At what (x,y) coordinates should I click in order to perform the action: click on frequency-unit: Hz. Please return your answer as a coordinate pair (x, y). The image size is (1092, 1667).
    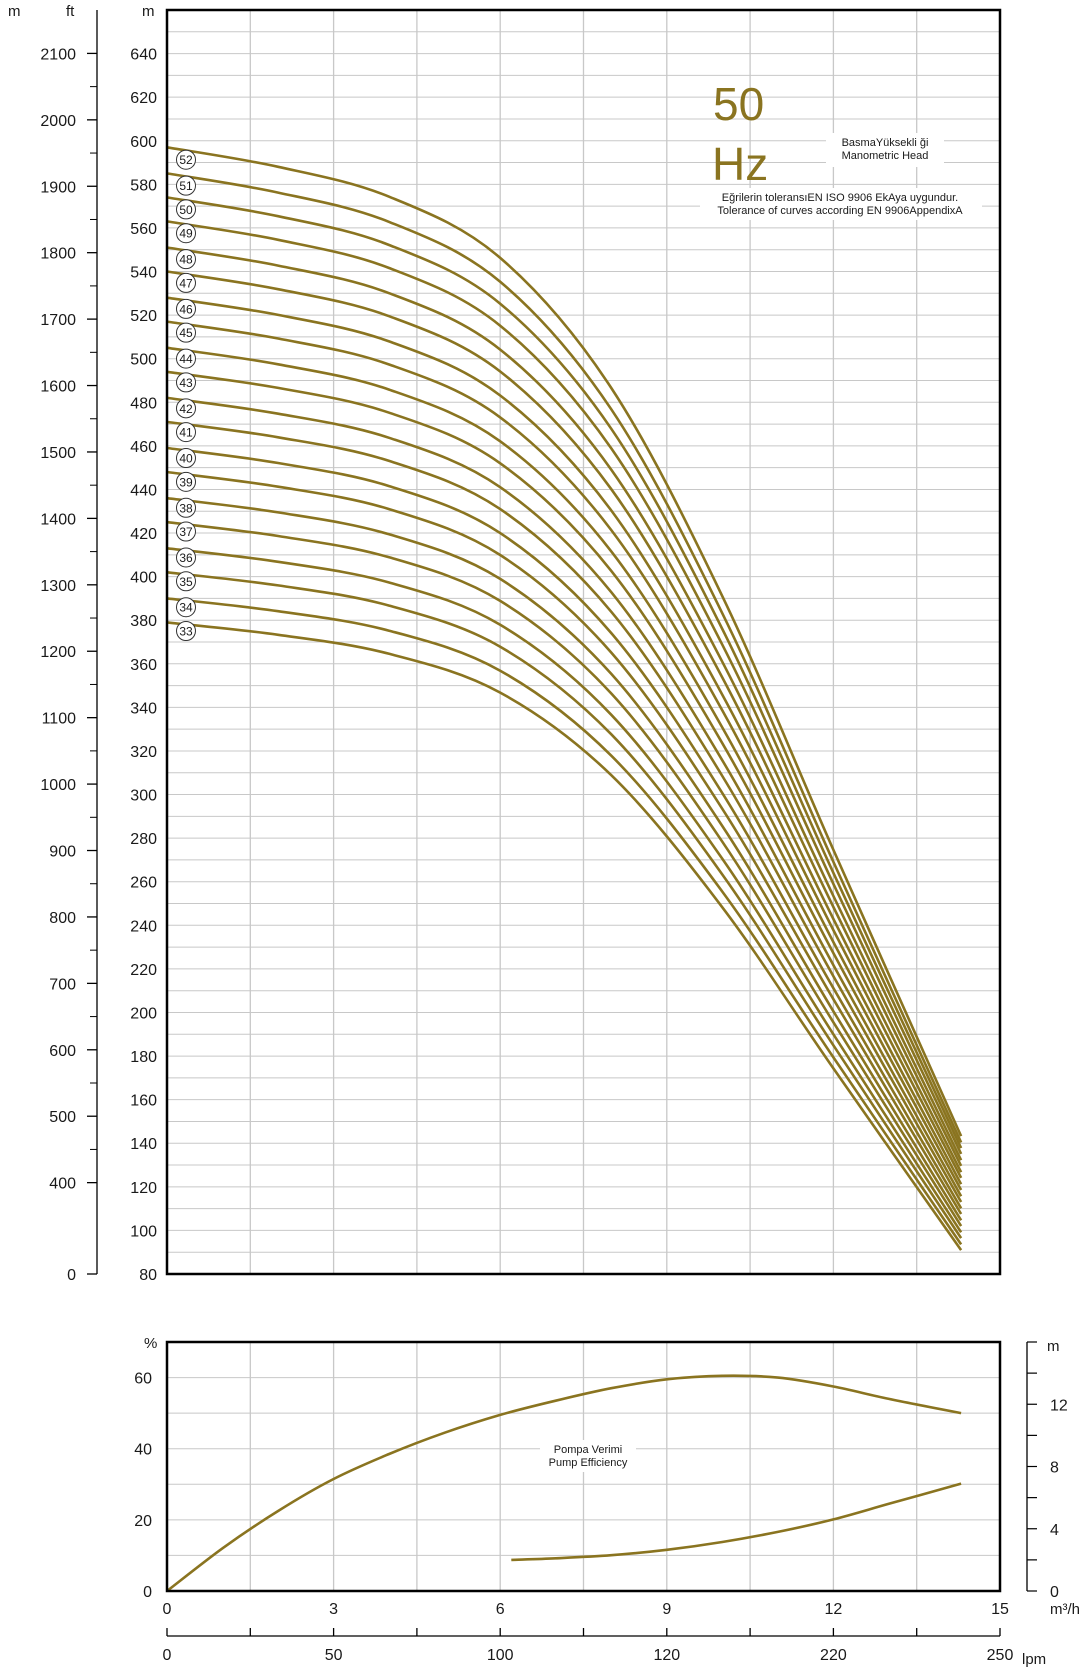
    Looking at the image, I should click on (740, 164).